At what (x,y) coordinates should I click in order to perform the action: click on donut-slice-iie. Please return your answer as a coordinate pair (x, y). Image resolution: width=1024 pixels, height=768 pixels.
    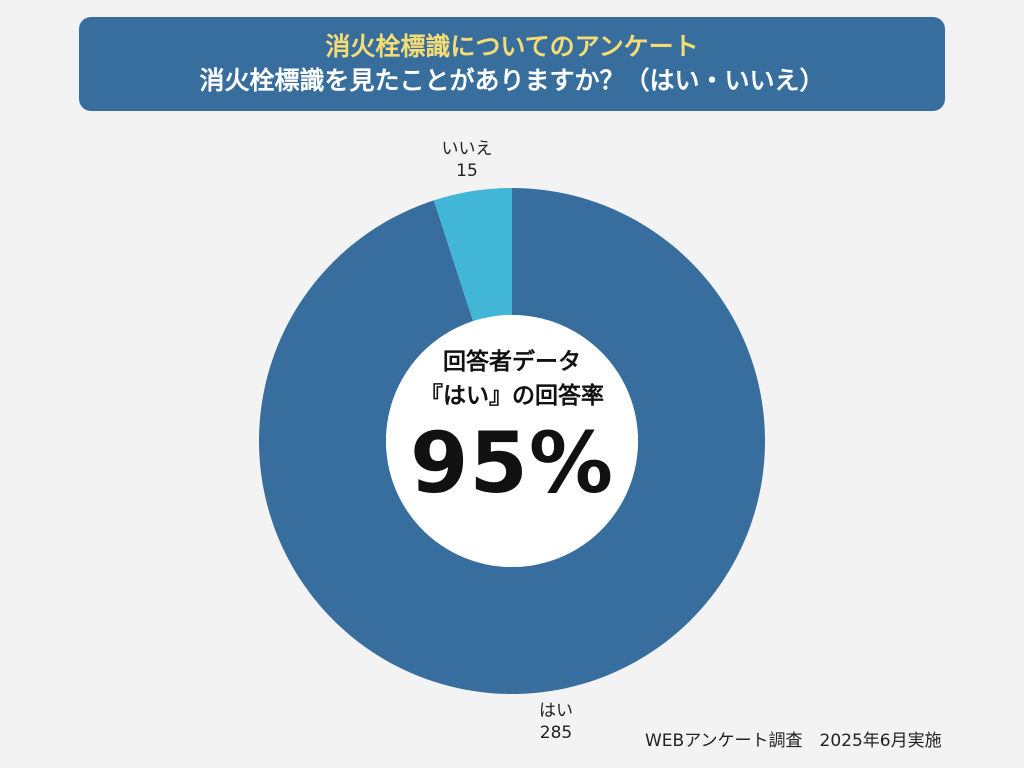
    Looking at the image, I should click on (472, 255).